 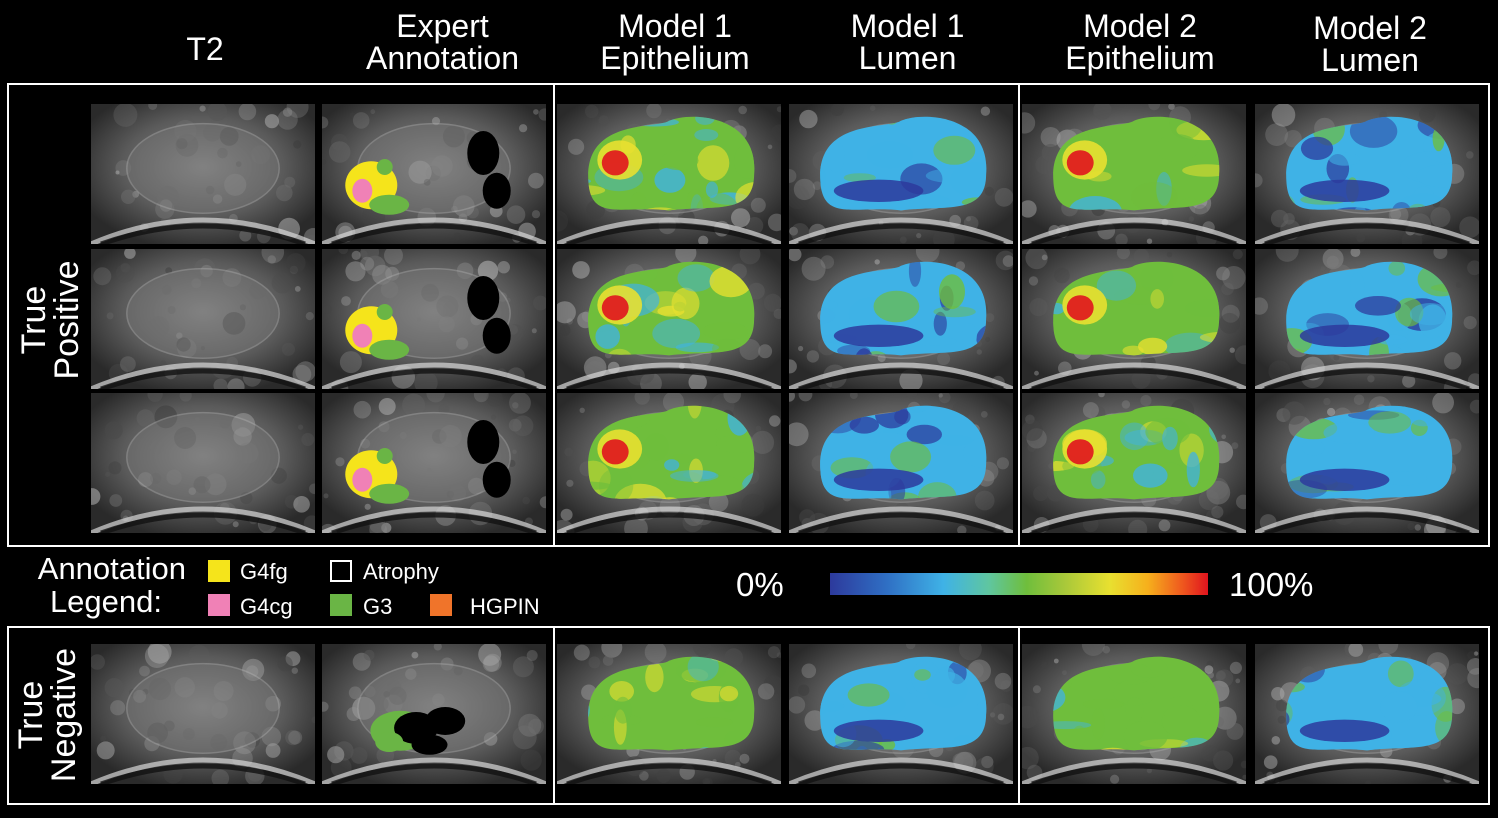 I want to click on column-header-model2-epithelium: Model 2 Epithelium, so click(x=1140, y=42).